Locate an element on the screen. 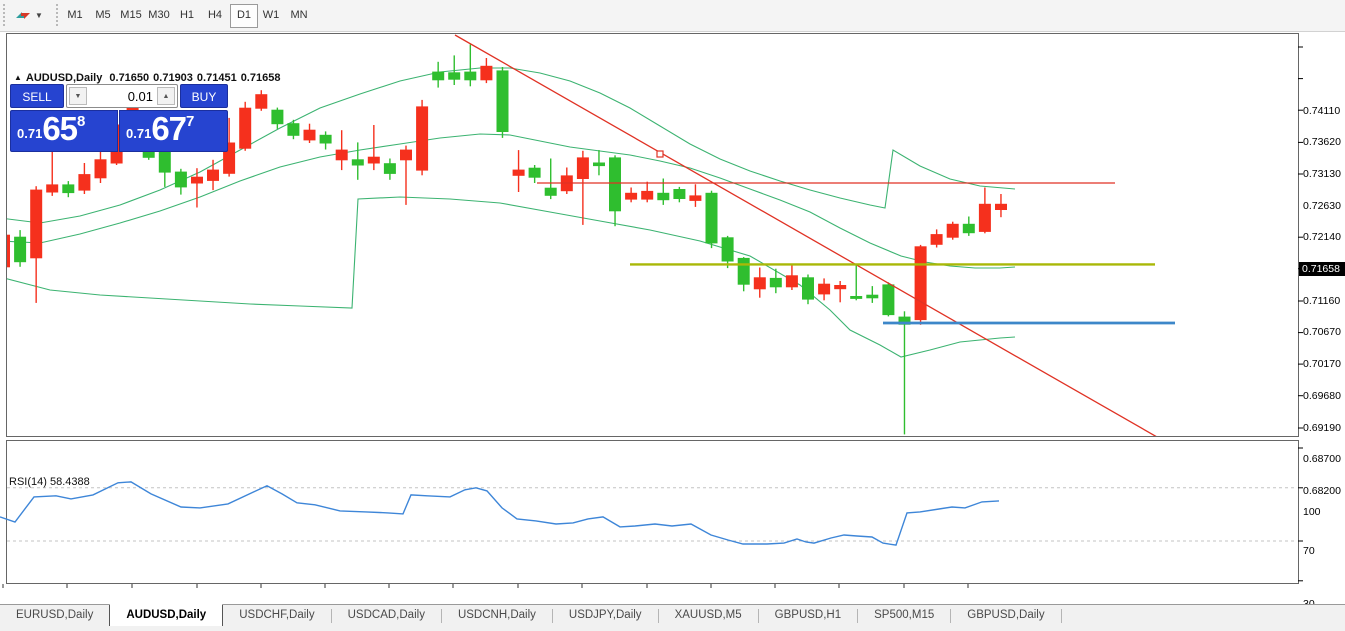 The image size is (1345, 631). bid-price-panel: 0.71658 is located at coordinates (64, 131).